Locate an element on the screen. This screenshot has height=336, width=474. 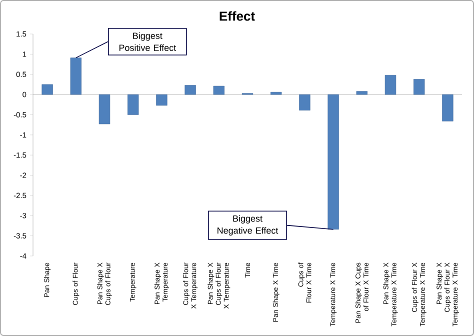
annotation: Biggest Positive Effect is located at coordinates (147, 41).